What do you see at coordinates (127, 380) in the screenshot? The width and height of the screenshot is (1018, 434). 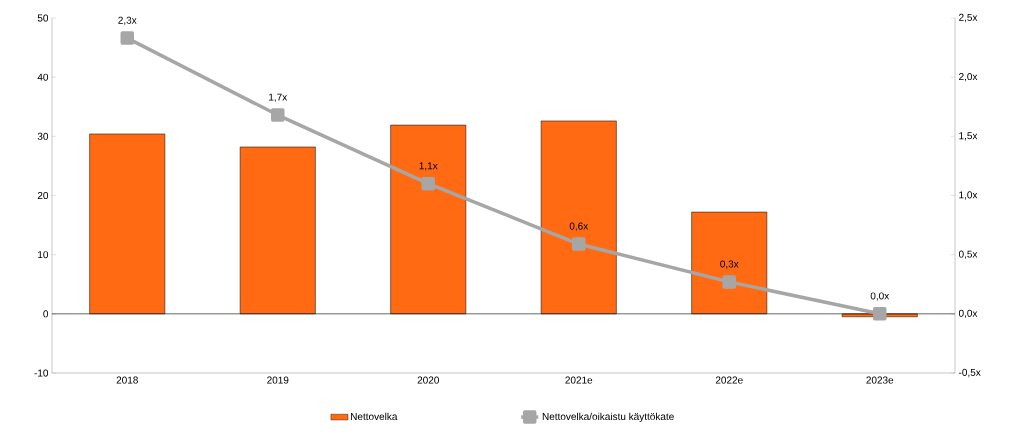 I see `x-tick-label: 2018` at bounding box center [127, 380].